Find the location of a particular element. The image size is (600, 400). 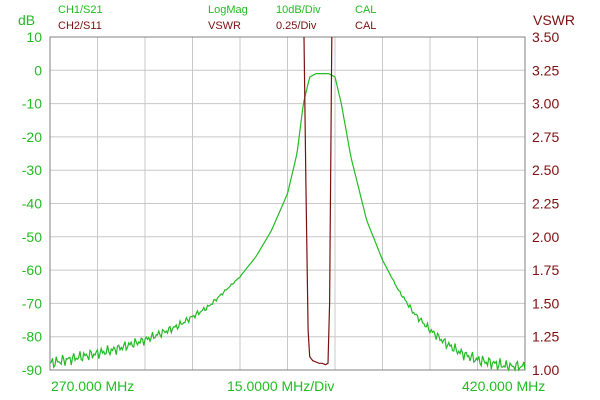

left-tick-label: -10 is located at coordinates (32, 104).